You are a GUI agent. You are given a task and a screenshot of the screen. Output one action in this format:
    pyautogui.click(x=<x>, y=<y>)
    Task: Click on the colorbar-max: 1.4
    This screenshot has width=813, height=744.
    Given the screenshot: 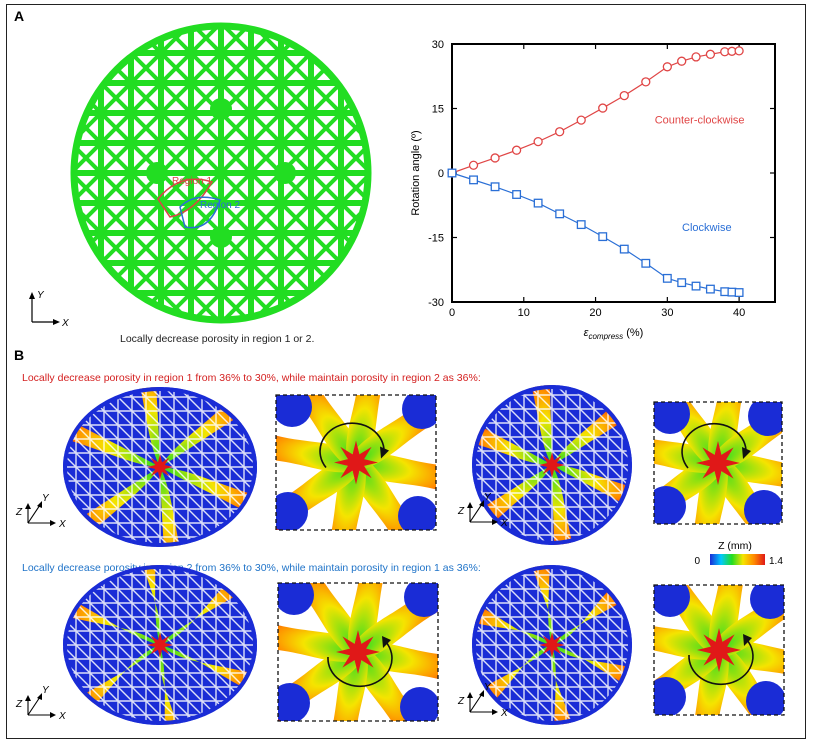 What is the action you would take?
    pyautogui.click(x=776, y=561)
    